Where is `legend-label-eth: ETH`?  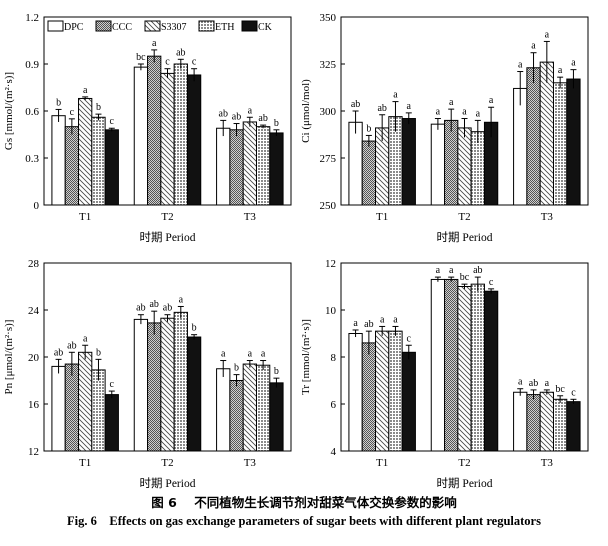 legend-label-eth: ETH is located at coordinates (224, 27).